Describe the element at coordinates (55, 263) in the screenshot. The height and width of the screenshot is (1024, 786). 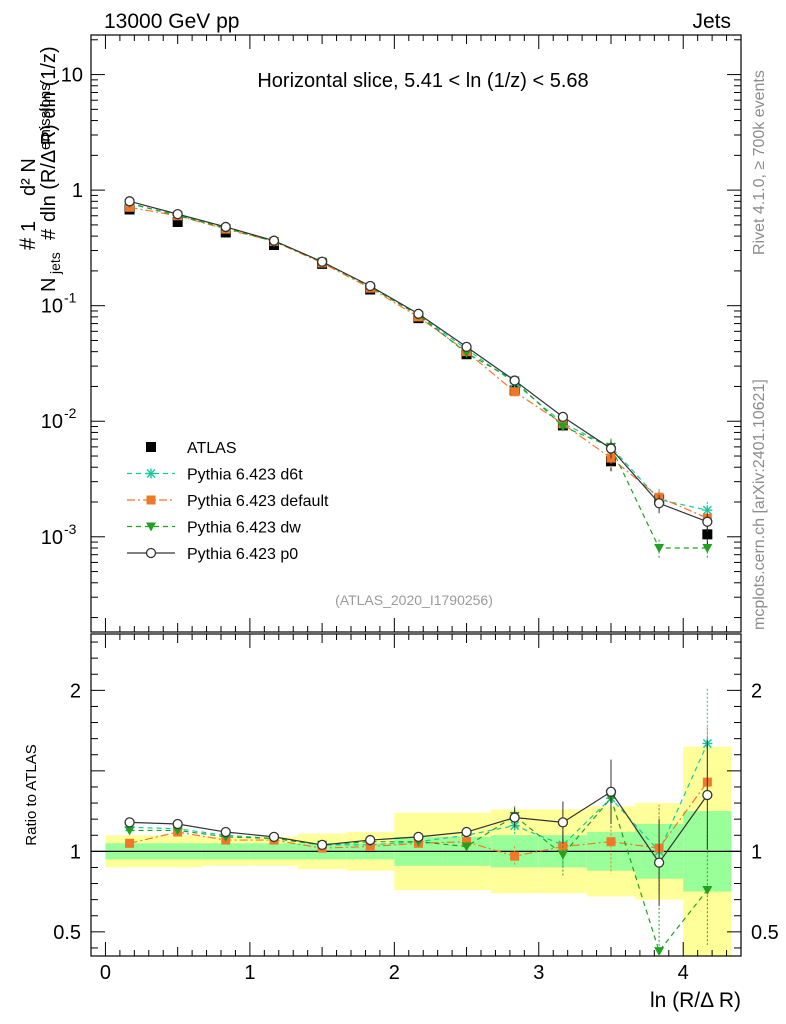
I see `y-label-jets: jets` at that location.